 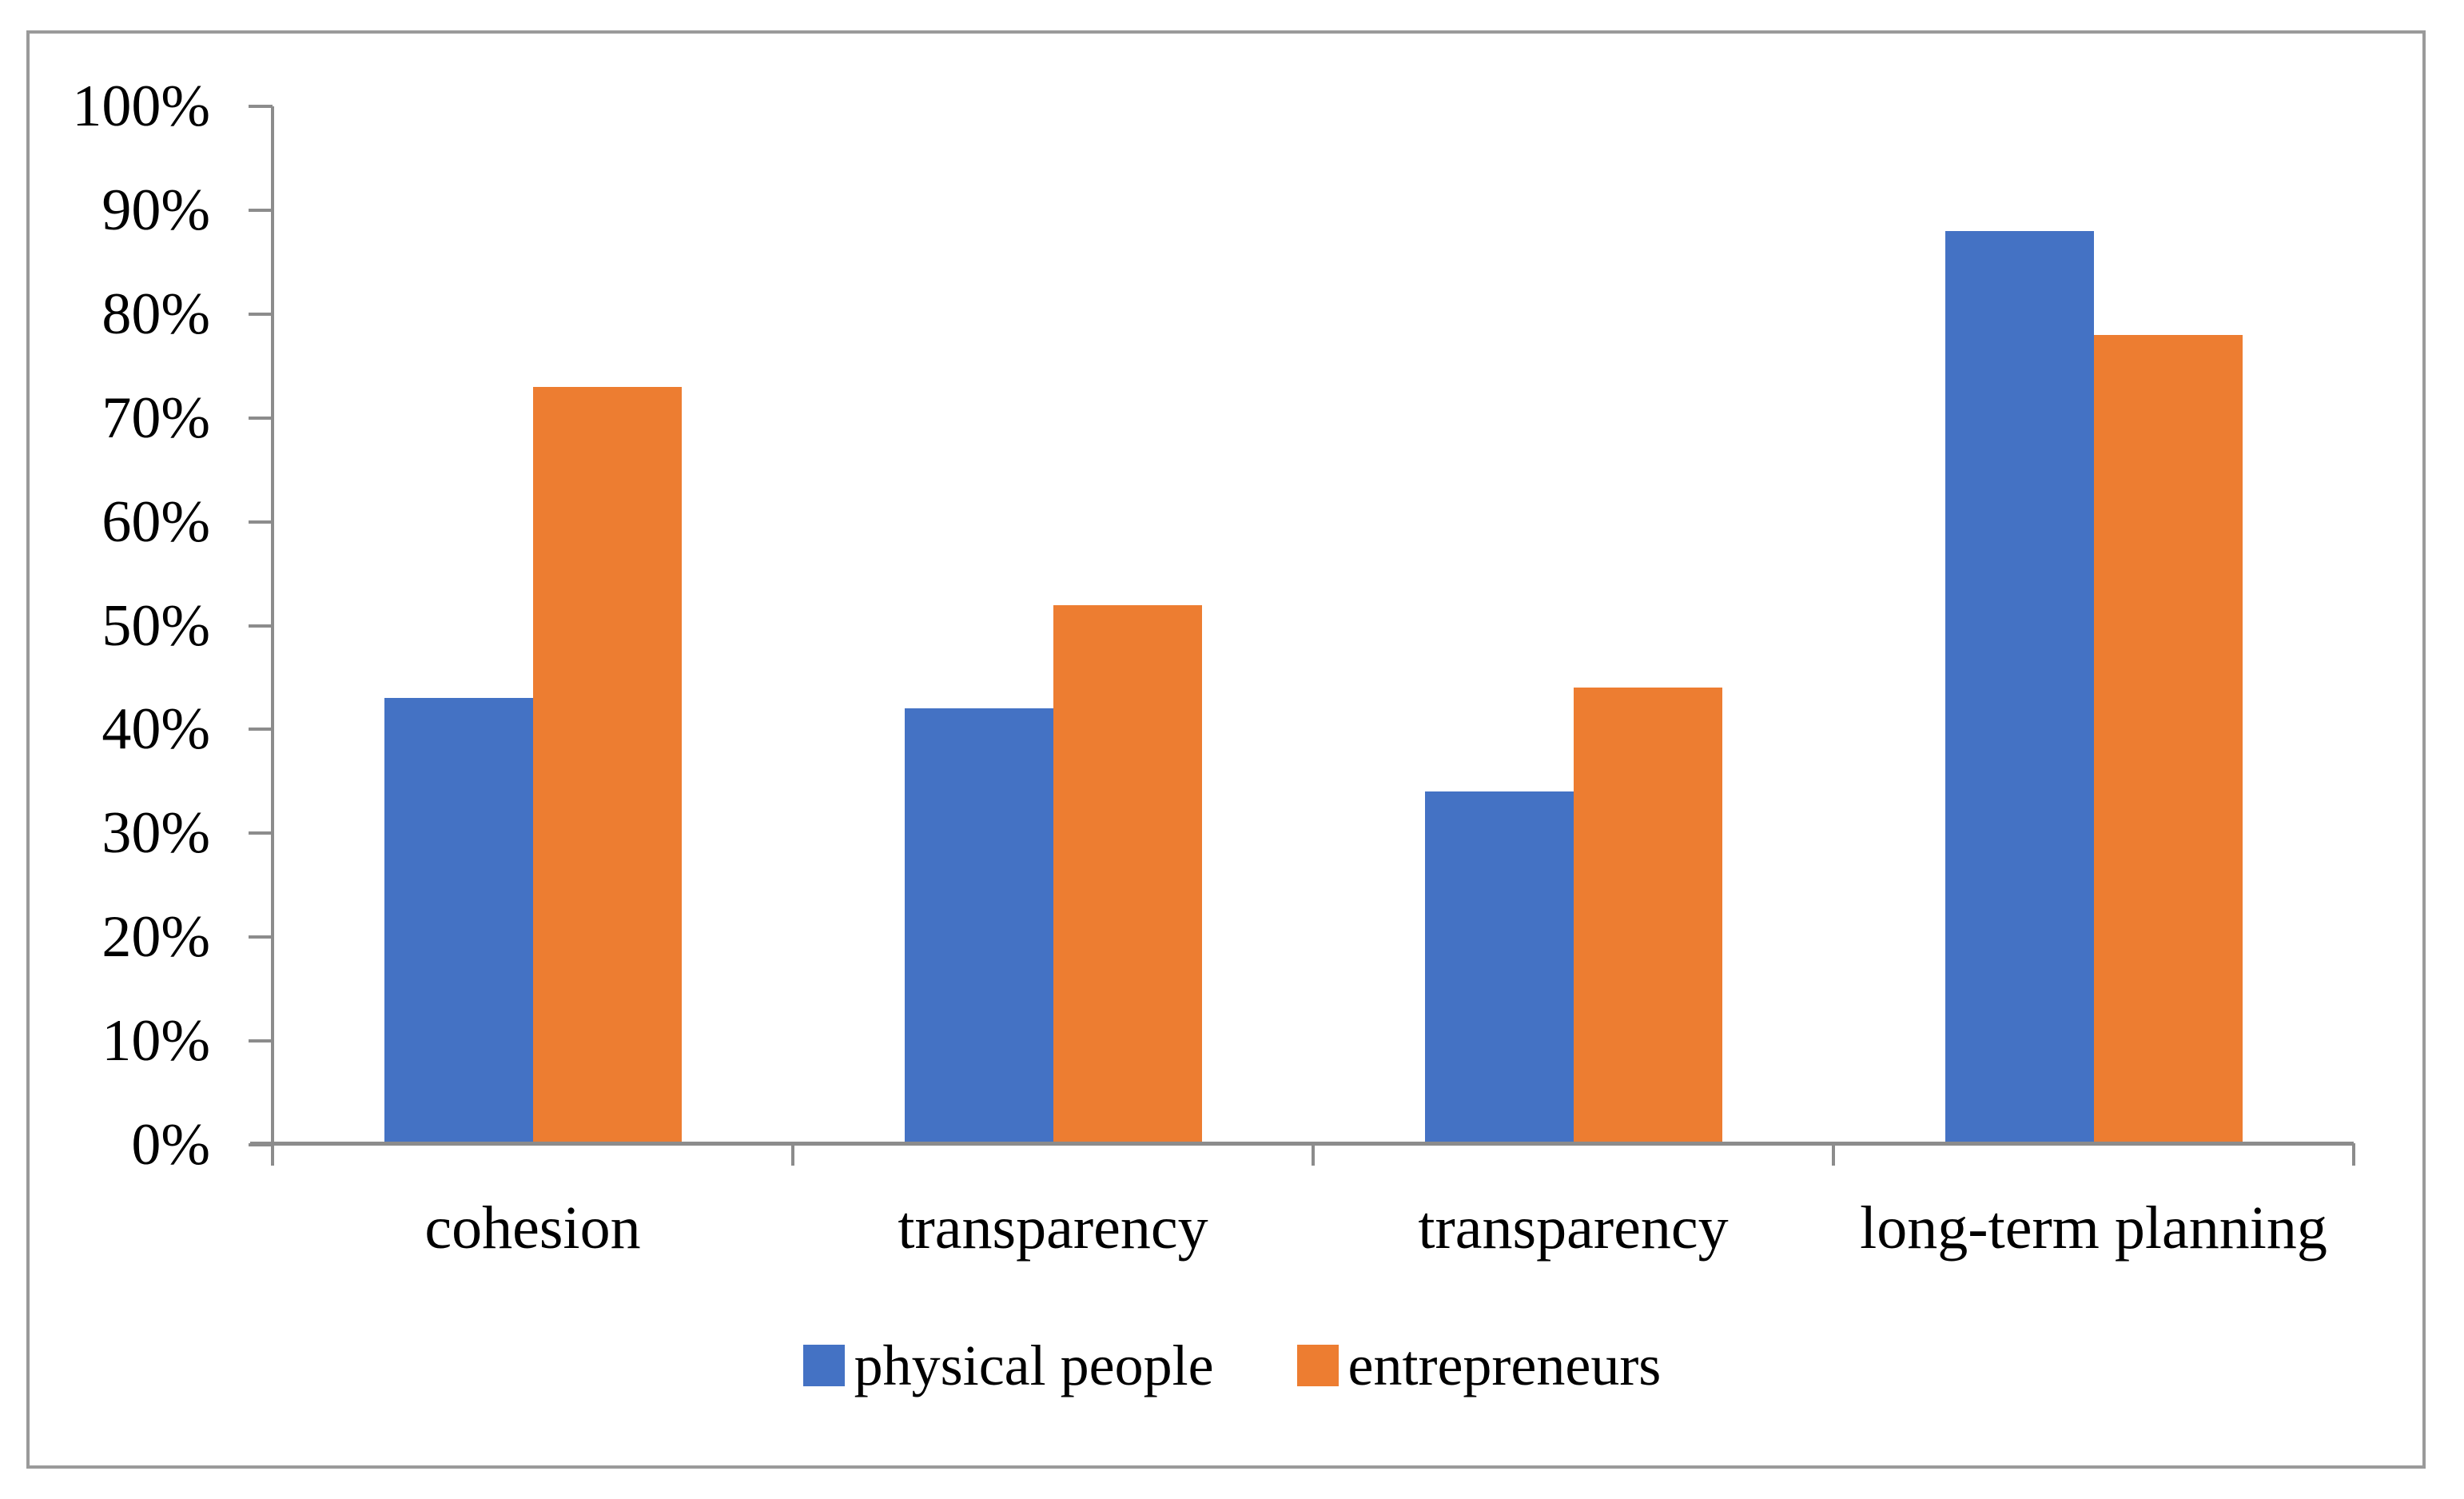 What do you see at coordinates (156, 625) in the screenshot?
I see `y-axis-tick-label: 50%` at bounding box center [156, 625].